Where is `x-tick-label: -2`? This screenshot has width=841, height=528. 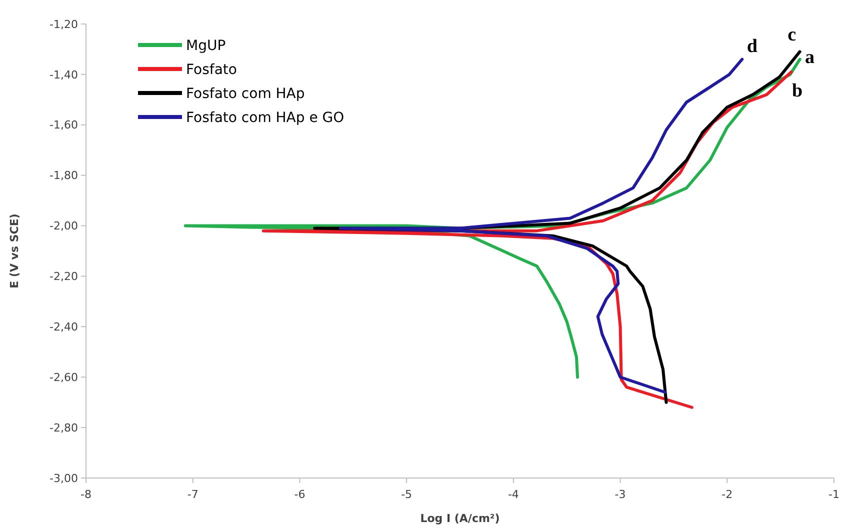
x-tick-label: -2 is located at coordinates (727, 494).